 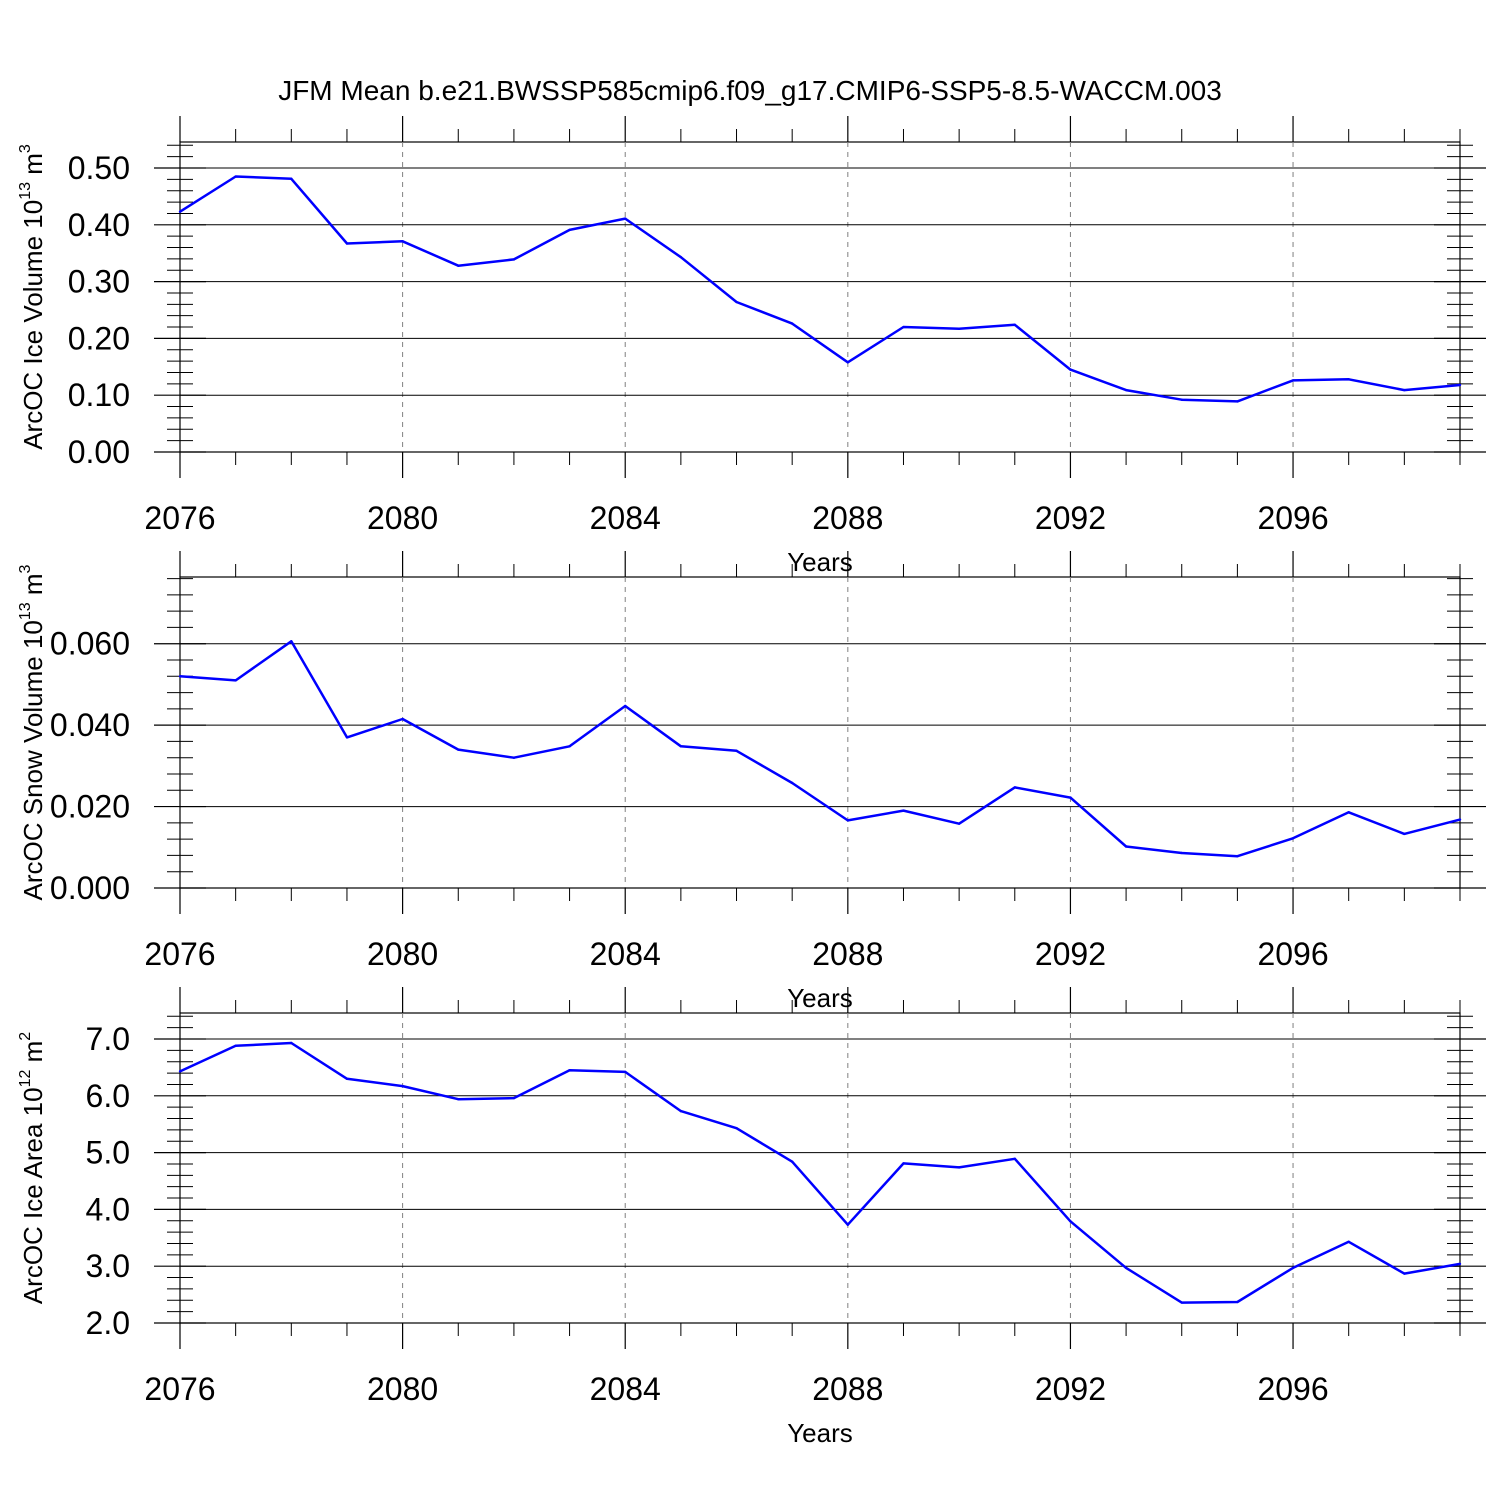 What do you see at coordinates (32, 1168) in the screenshot?
I see `y-axis-title: ArcOC Ice Area 1012 m2` at bounding box center [32, 1168].